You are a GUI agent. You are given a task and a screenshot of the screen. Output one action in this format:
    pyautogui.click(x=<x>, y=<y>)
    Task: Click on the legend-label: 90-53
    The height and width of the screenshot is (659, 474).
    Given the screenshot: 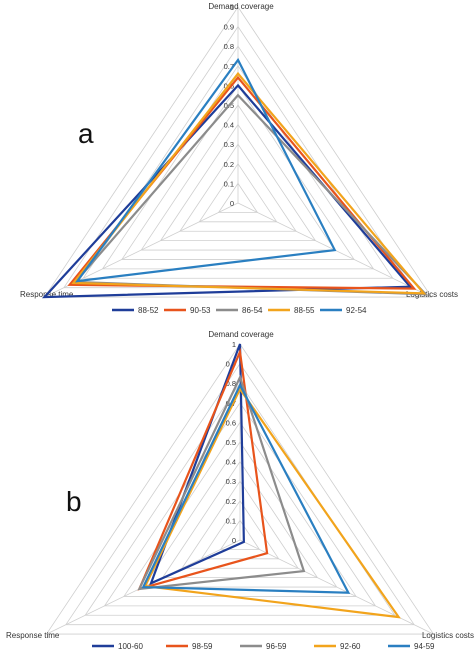 What is the action you would take?
    pyautogui.click(x=200, y=310)
    